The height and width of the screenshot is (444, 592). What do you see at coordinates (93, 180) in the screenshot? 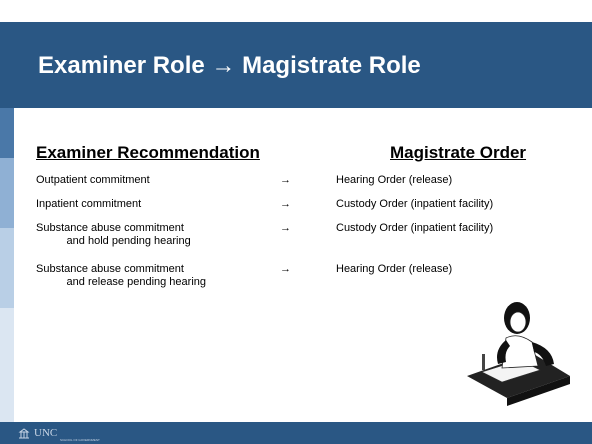
I see `cell: Outpatient commitment` at bounding box center [93, 180].